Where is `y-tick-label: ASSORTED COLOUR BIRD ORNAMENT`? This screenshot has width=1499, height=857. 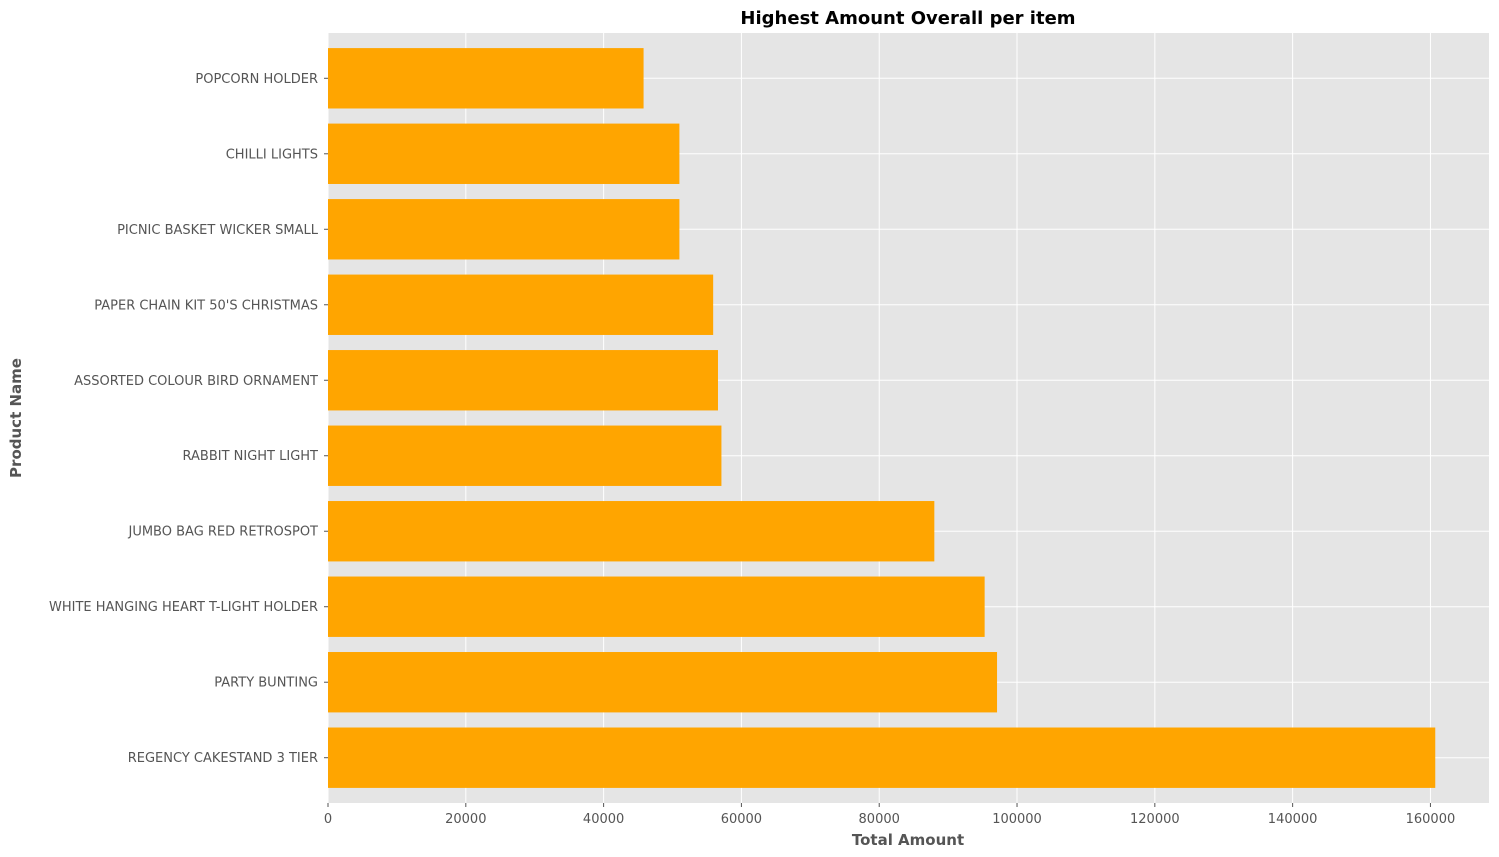 y-tick-label: ASSORTED COLOUR BIRD ORNAMENT is located at coordinates (196, 381).